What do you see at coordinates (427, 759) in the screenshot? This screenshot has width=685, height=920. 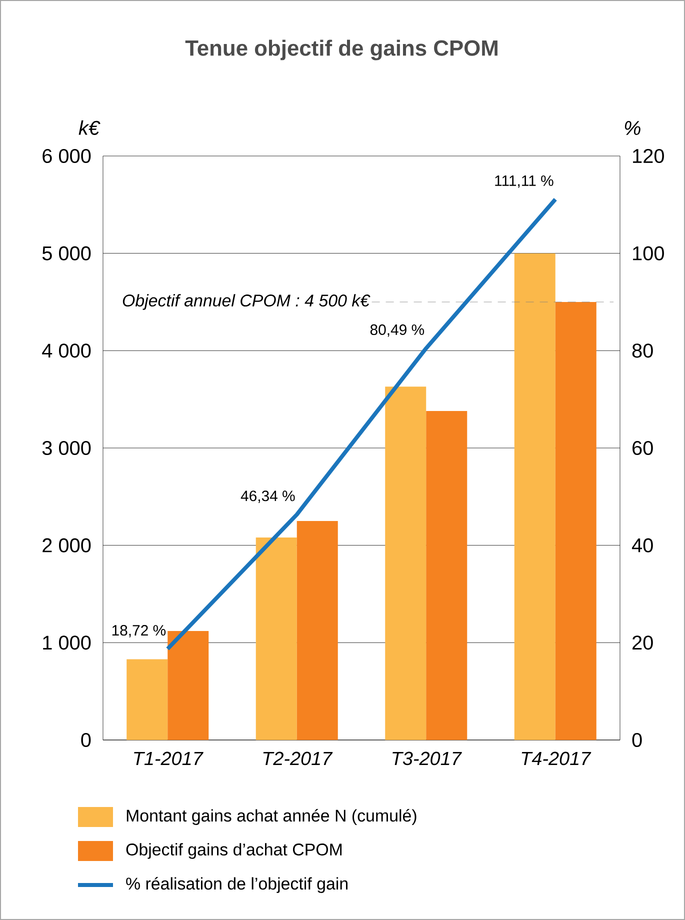 I see `x-tick-label: T3-2017` at bounding box center [427, 759].